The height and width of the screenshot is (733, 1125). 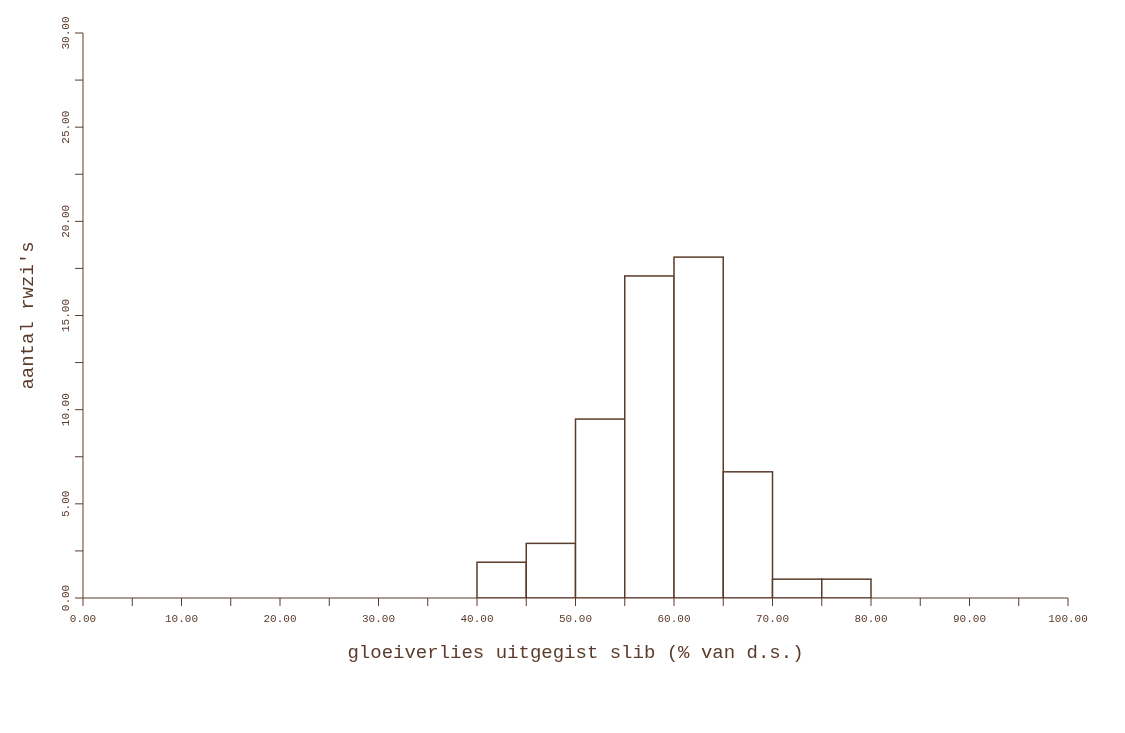 I want to click on x-tick-label: 0.00, so click(x=83, y=619).